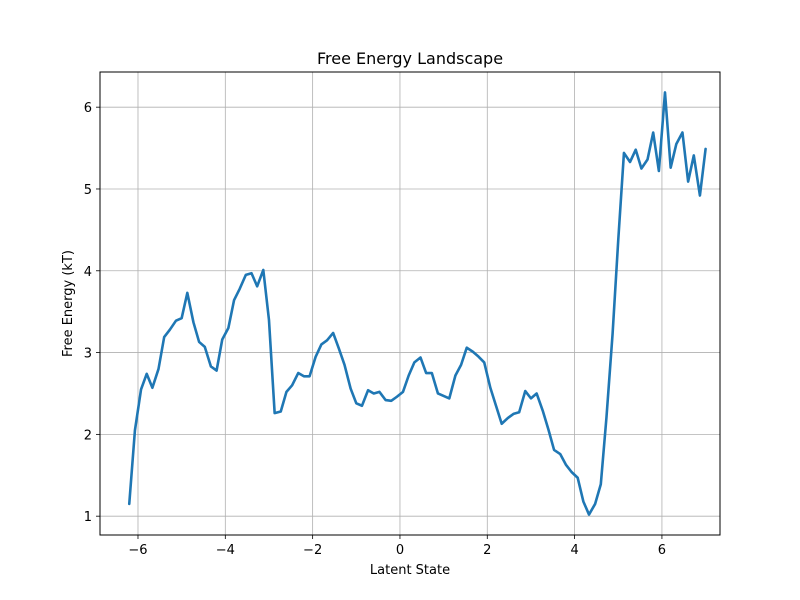 This screenshot has width=800, height=600. What do you see at coordinates (400, 550) in the screenshot?
I see `x-tick-label: 0` at bounding box center [400, 550].